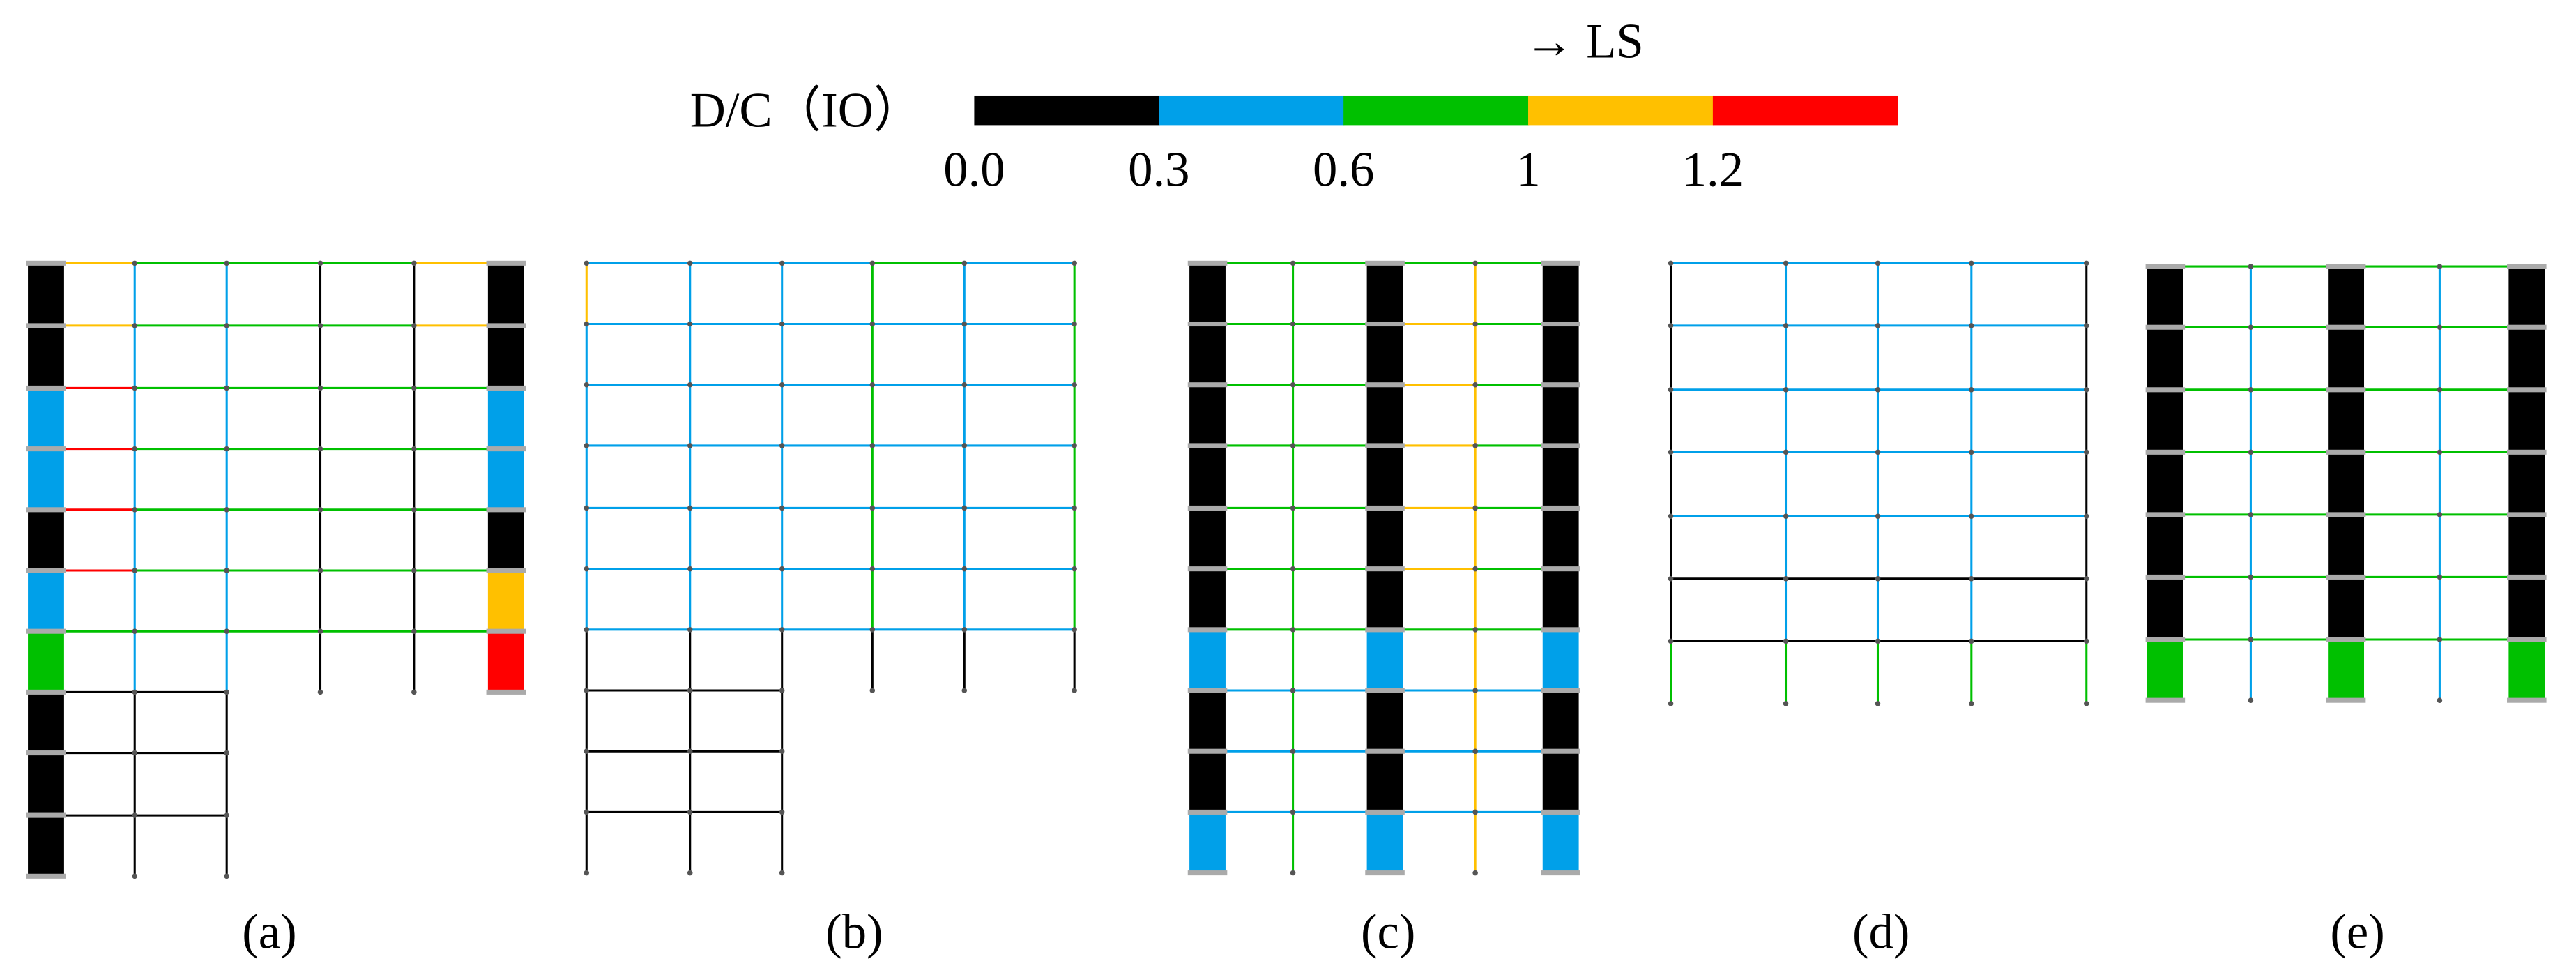 The width and height of the screenshot is (2576, 975). Describe the element at coordinates (269, 932) in the screenshot. I see `panel-label: (a)` at that location.